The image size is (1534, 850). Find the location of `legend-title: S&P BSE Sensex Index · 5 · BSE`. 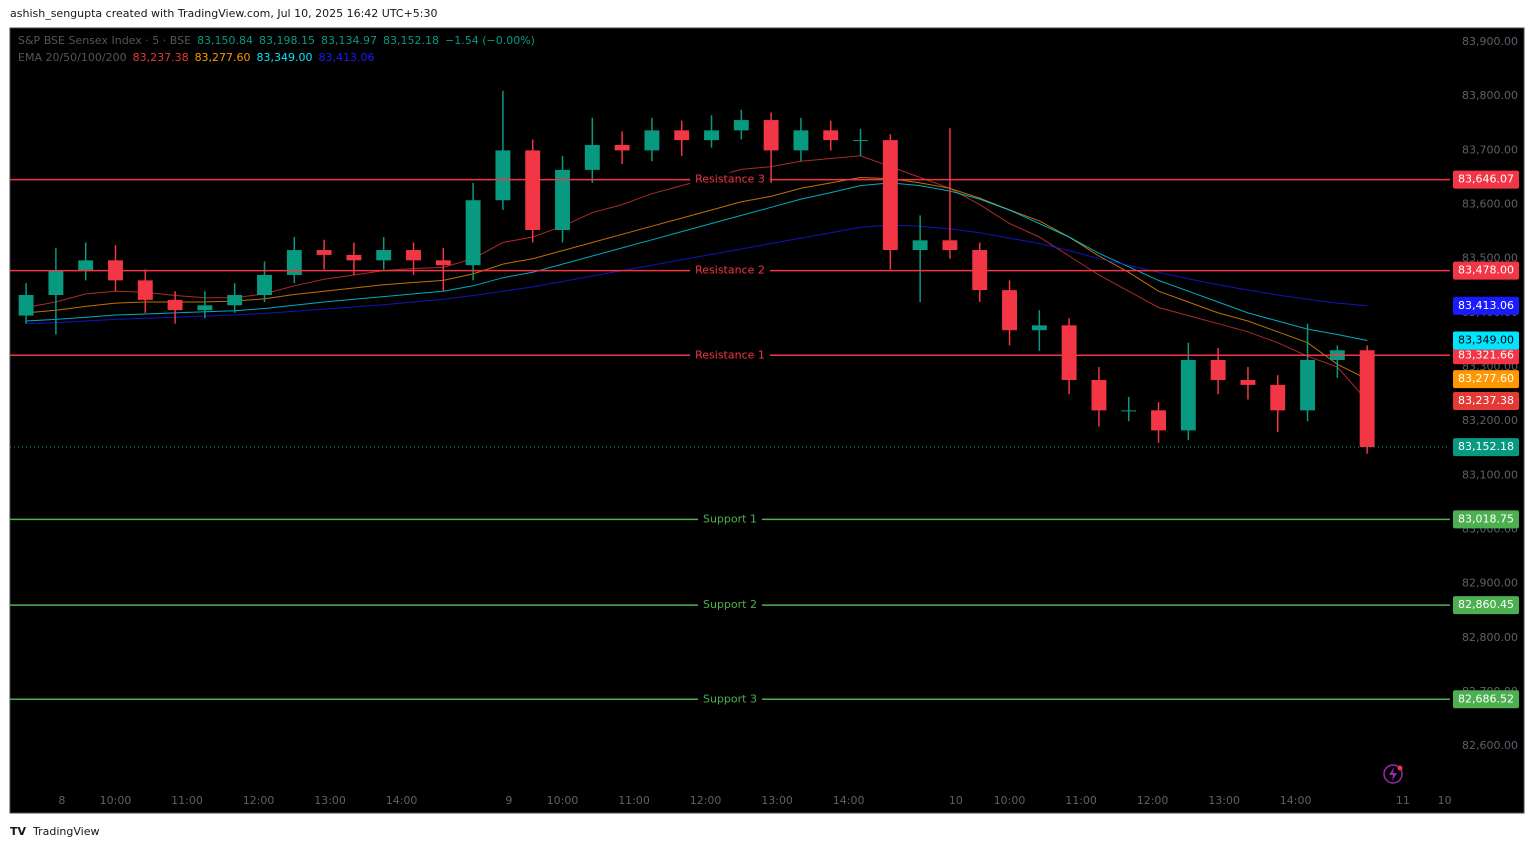

legend-title: S&P BSE Sensex Index · 5 · BSE is located at coordinates (104, 40).